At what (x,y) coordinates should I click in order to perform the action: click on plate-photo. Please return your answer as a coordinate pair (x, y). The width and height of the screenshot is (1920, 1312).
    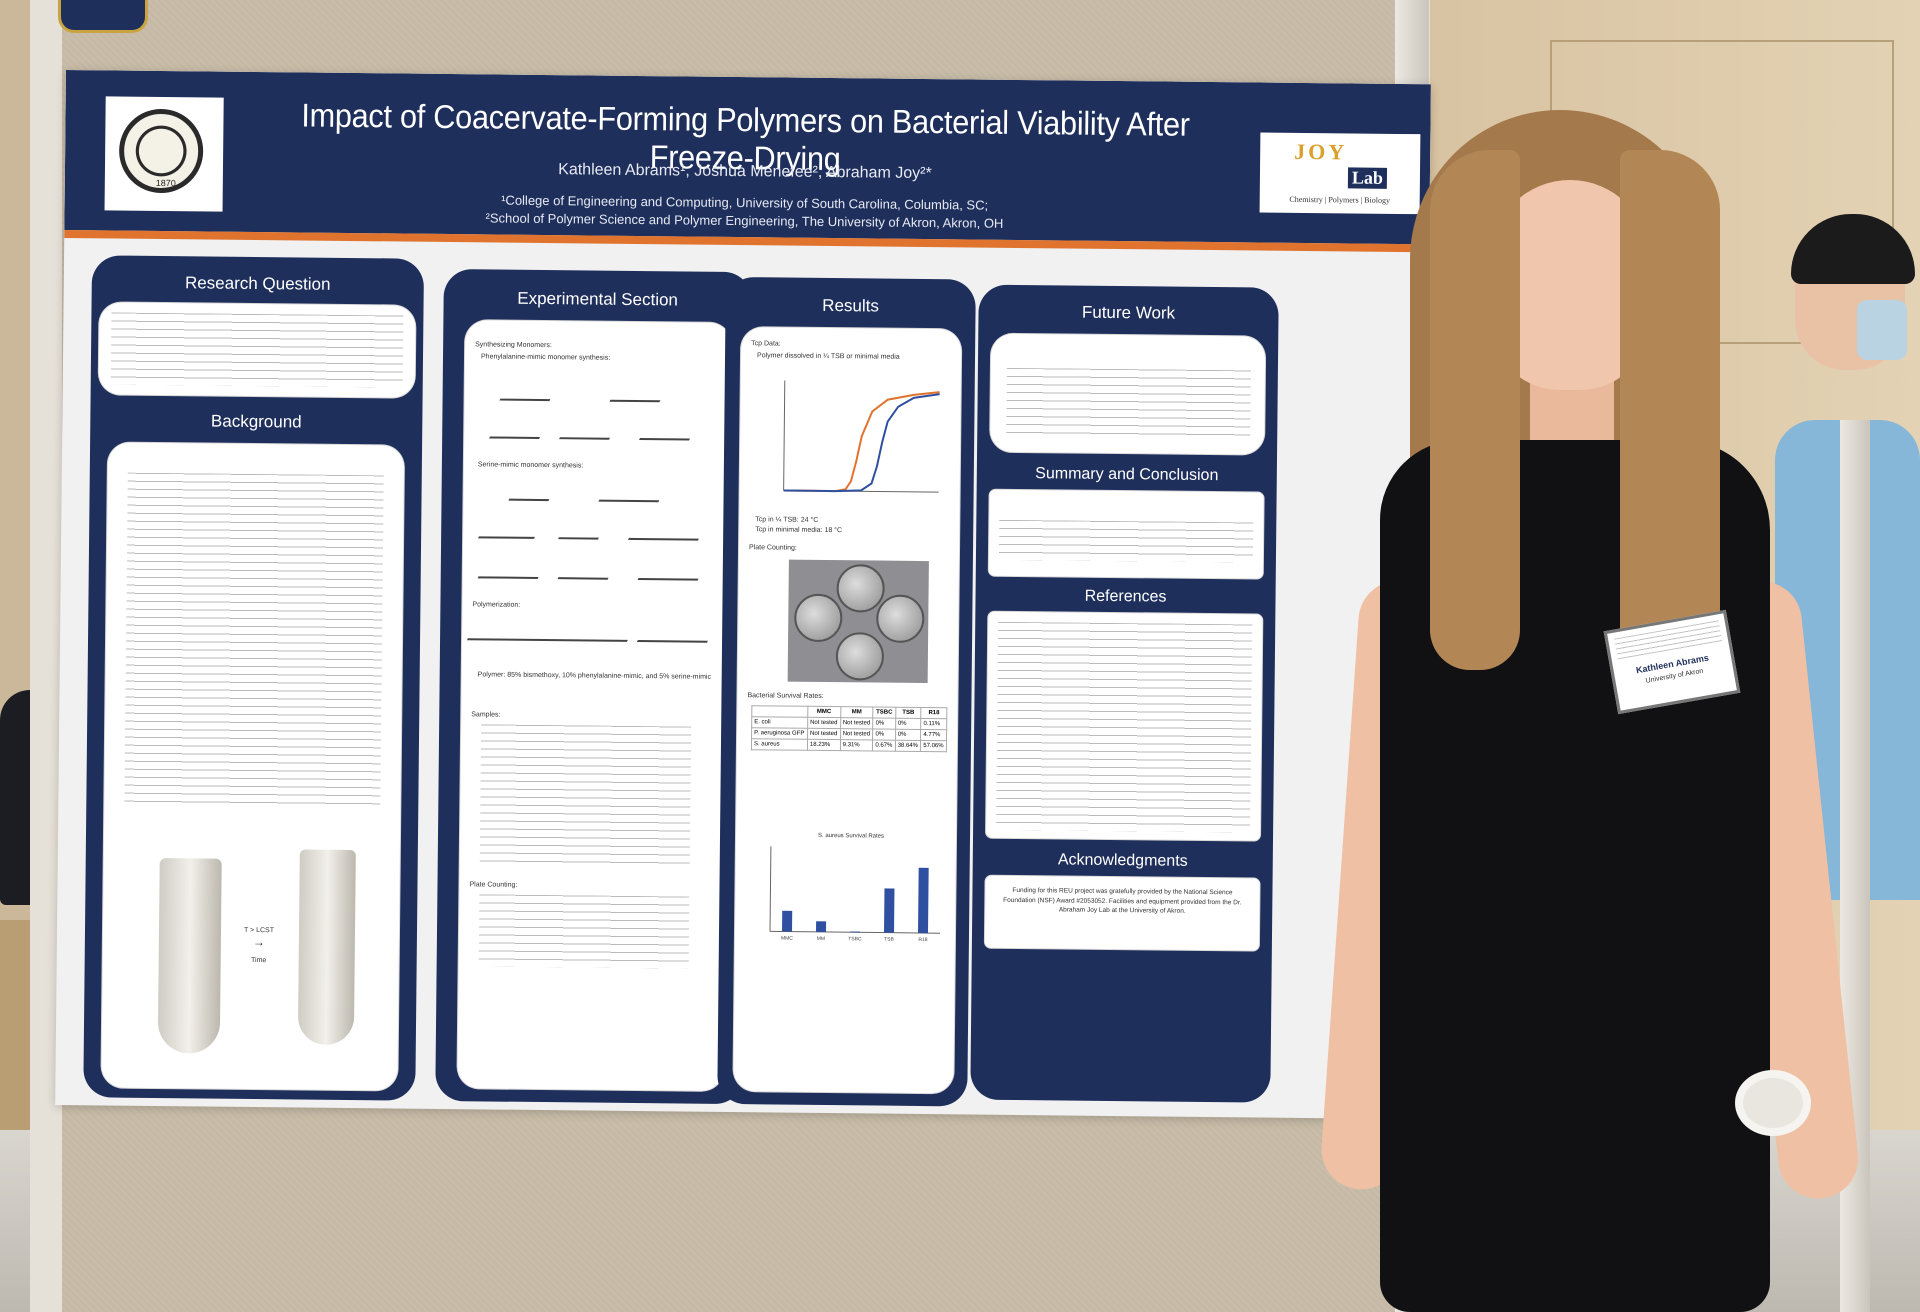
    Looking at the image, I should click on (858, 621).